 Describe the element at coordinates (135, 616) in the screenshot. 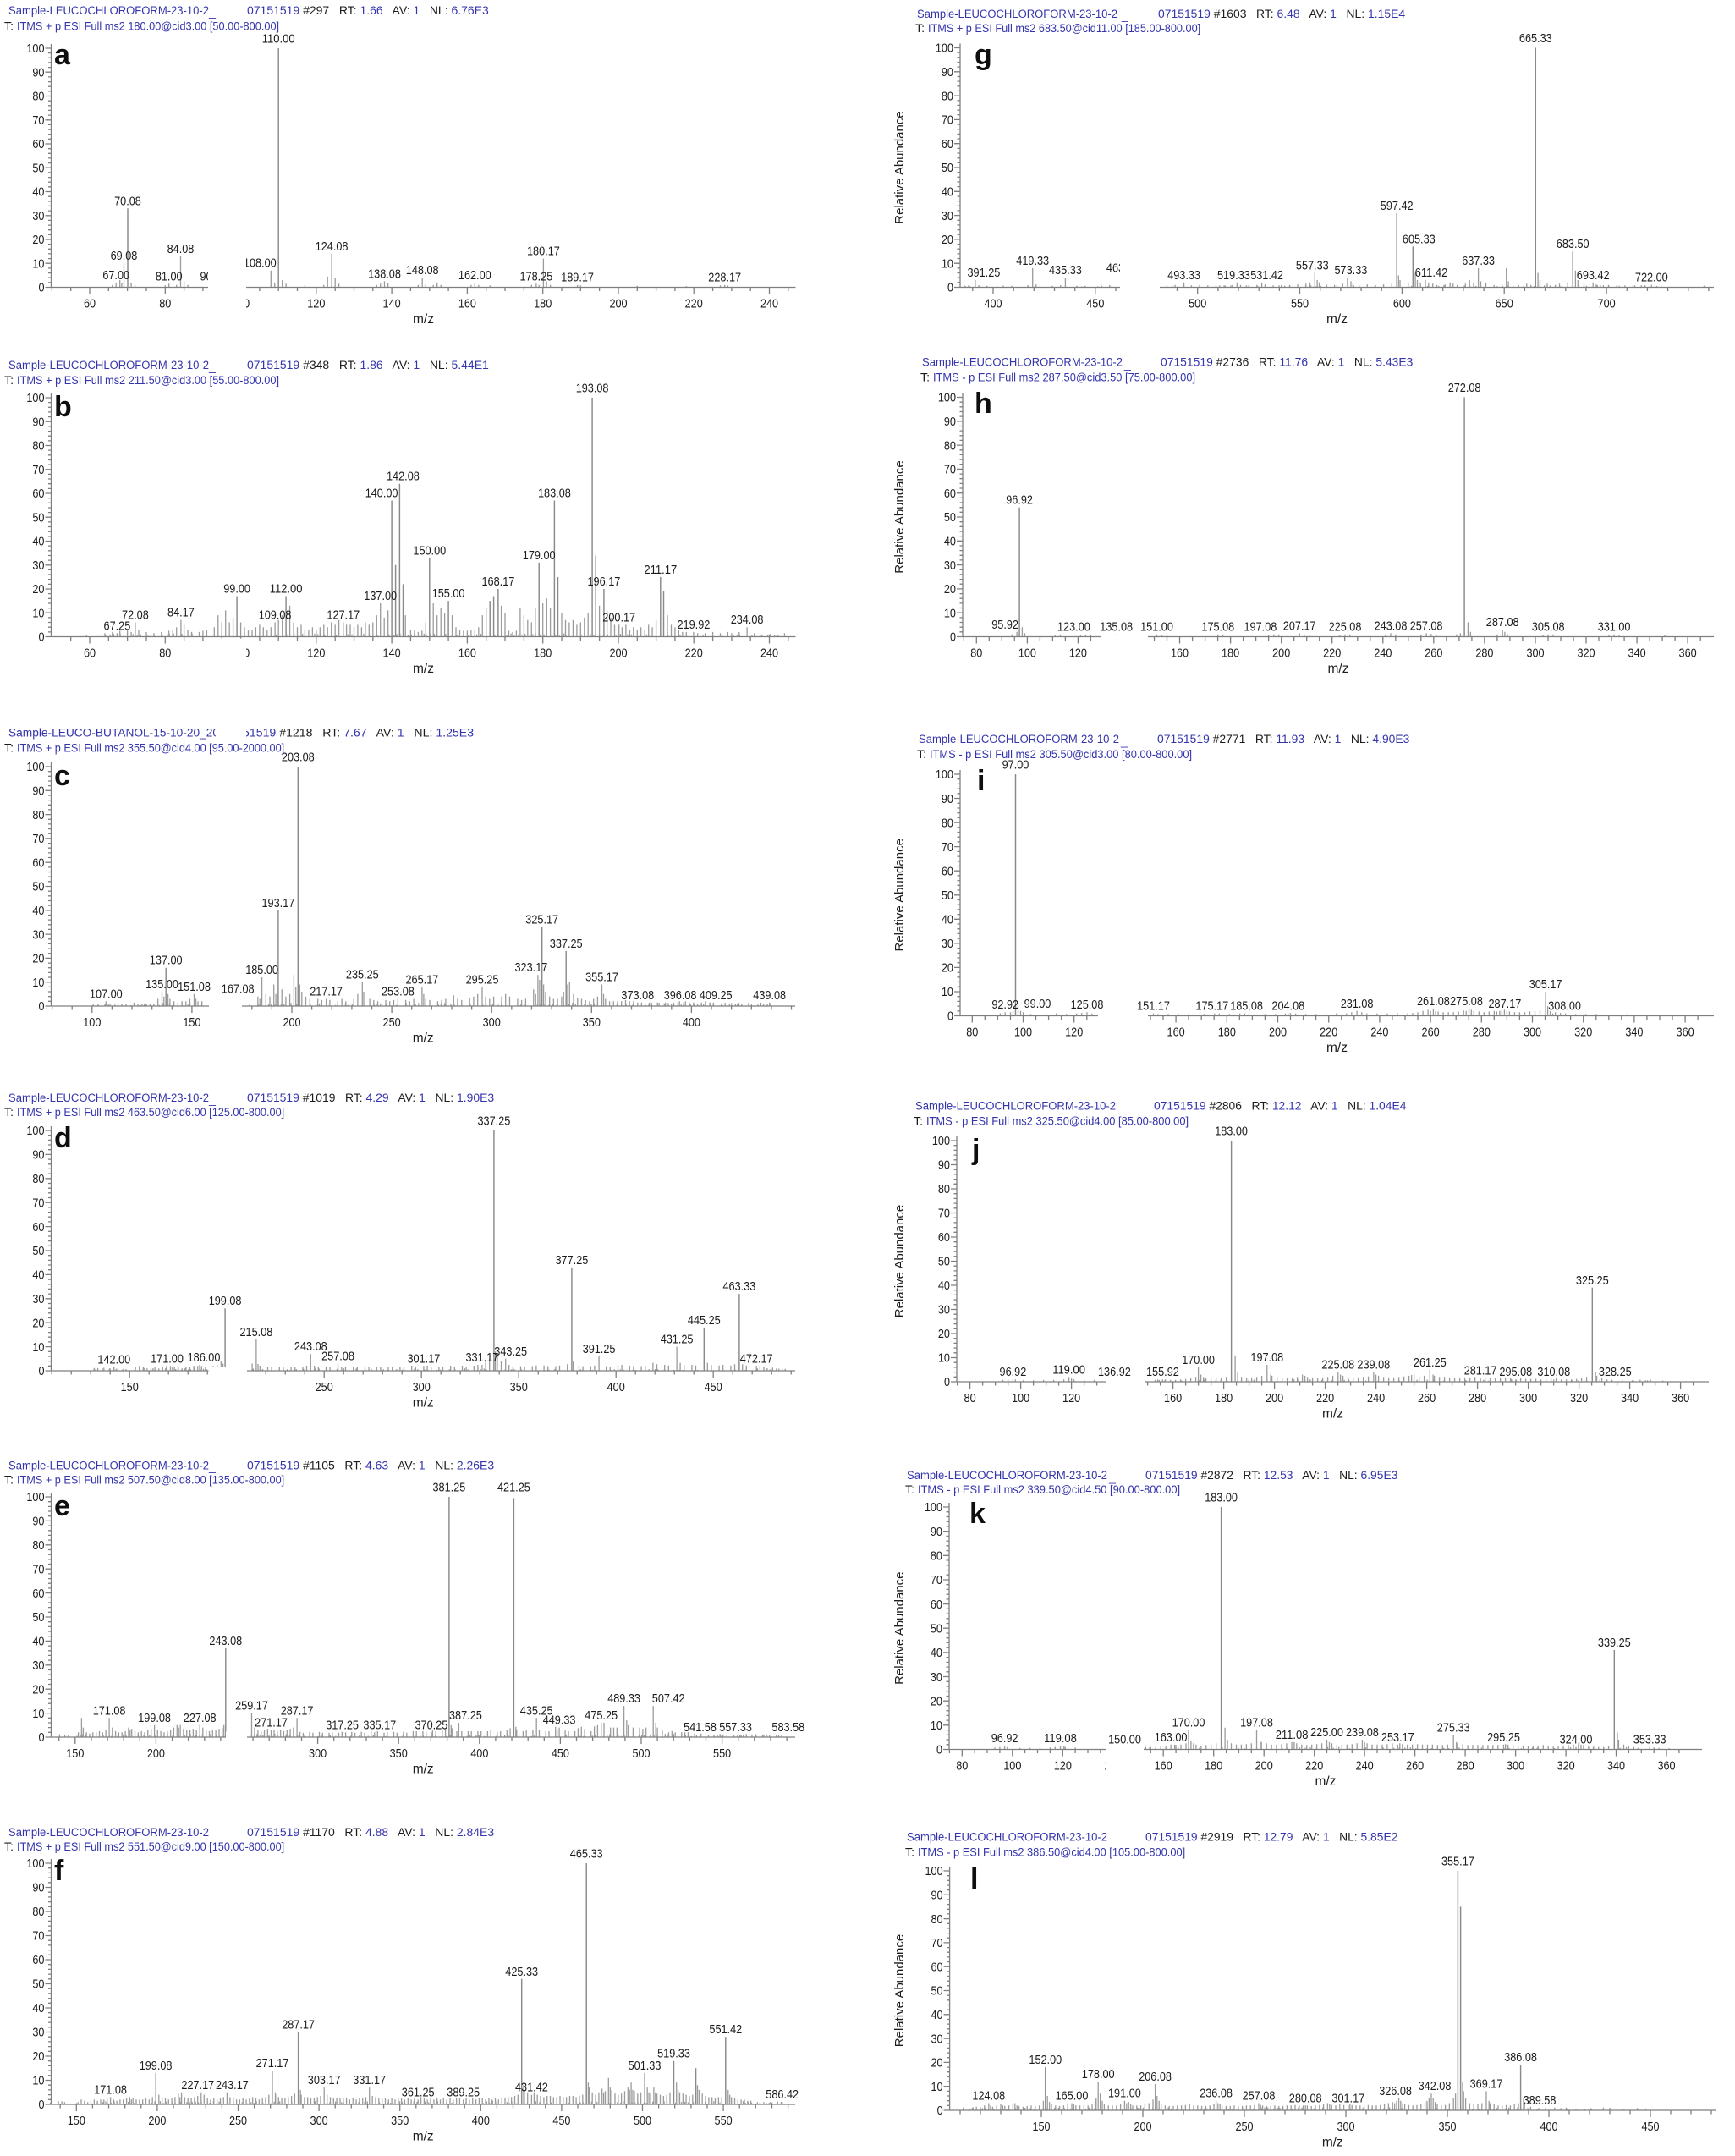

I see `svg-text: 72.08` at that location.